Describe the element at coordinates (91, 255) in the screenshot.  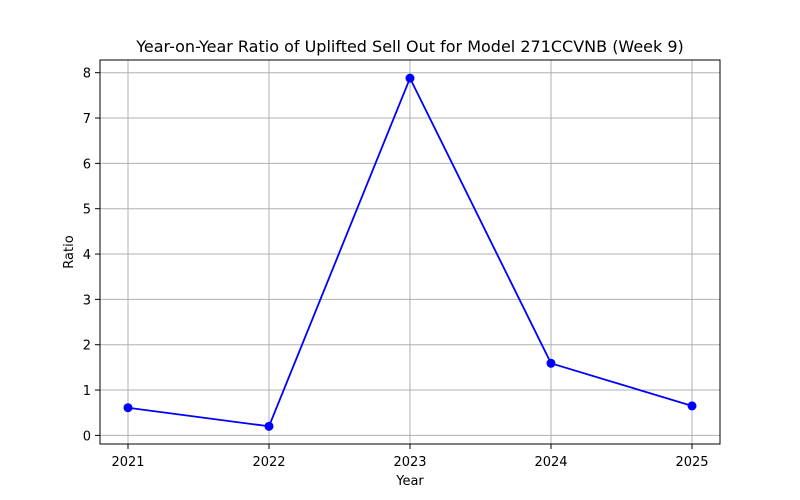
I see `y-axis: 0 1 2 3 4 5 6 7 8` at that location.